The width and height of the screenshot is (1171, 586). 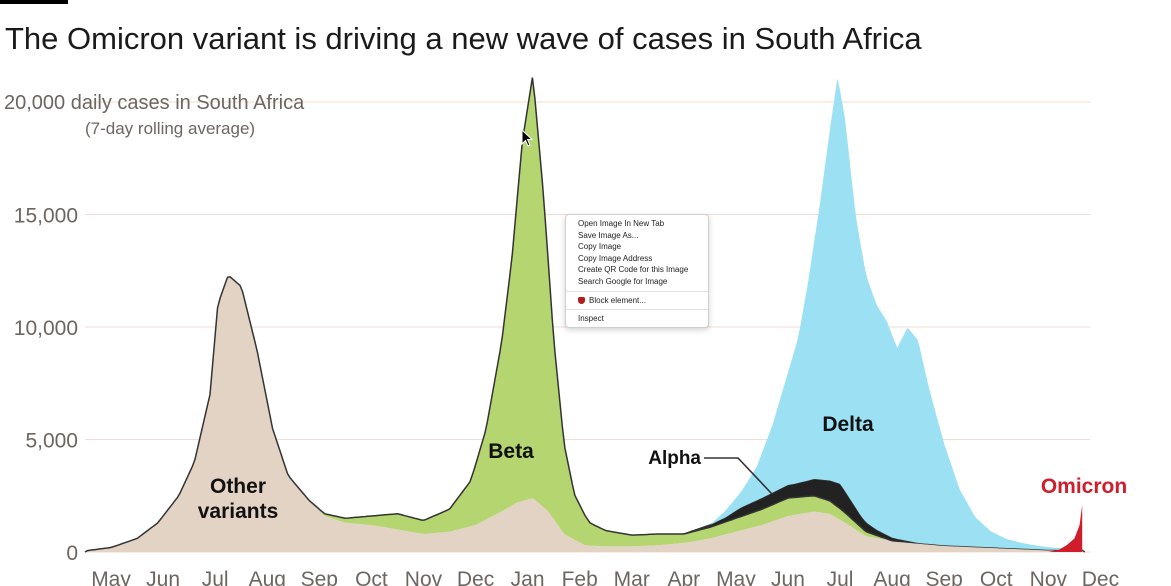 What do you see at coordinates (34, 2) in the screenshot?
I see `title-accent-bar` at bounding box center [34, 2].